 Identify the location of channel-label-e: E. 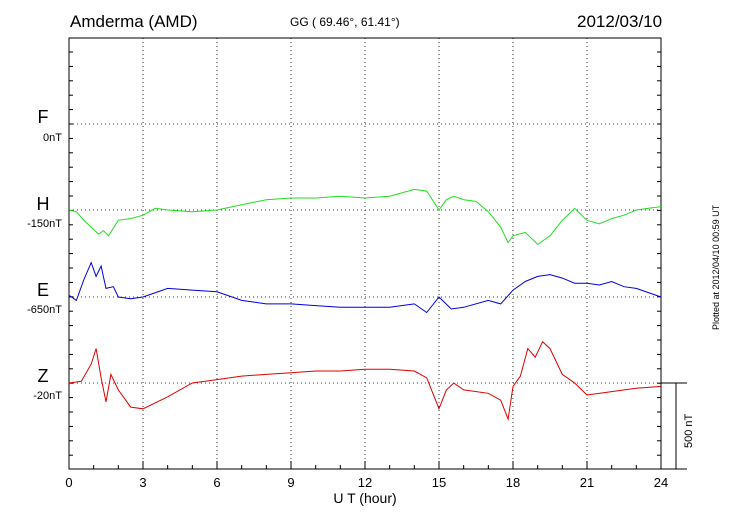
(42, 290).